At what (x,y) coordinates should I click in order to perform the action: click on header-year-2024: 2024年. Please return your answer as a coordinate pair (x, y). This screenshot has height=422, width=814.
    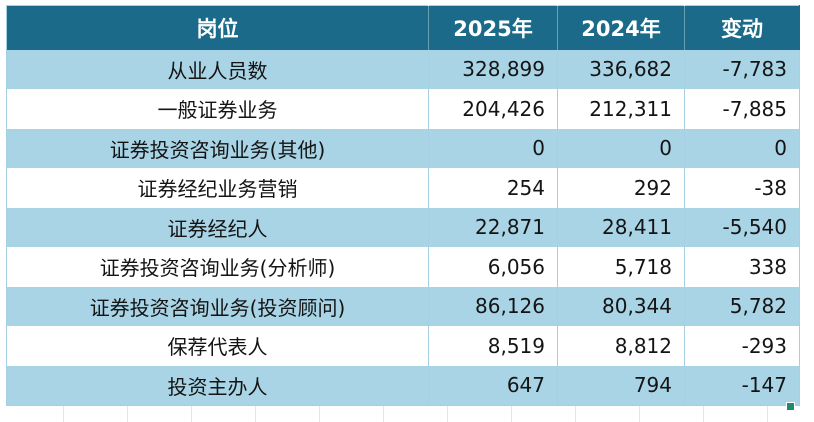
    Looking at the image, I should click on (621, 27).